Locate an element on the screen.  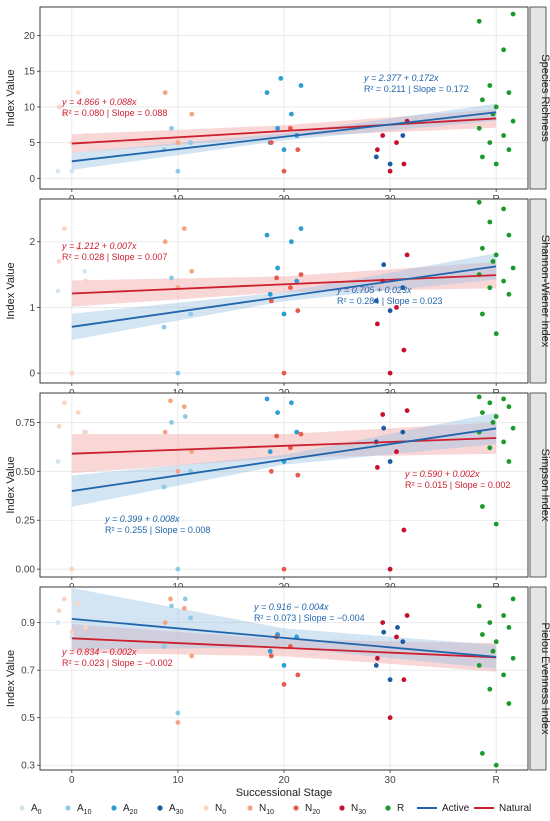
y-tick-label: 0.25 is located at coordinates (26, 521).